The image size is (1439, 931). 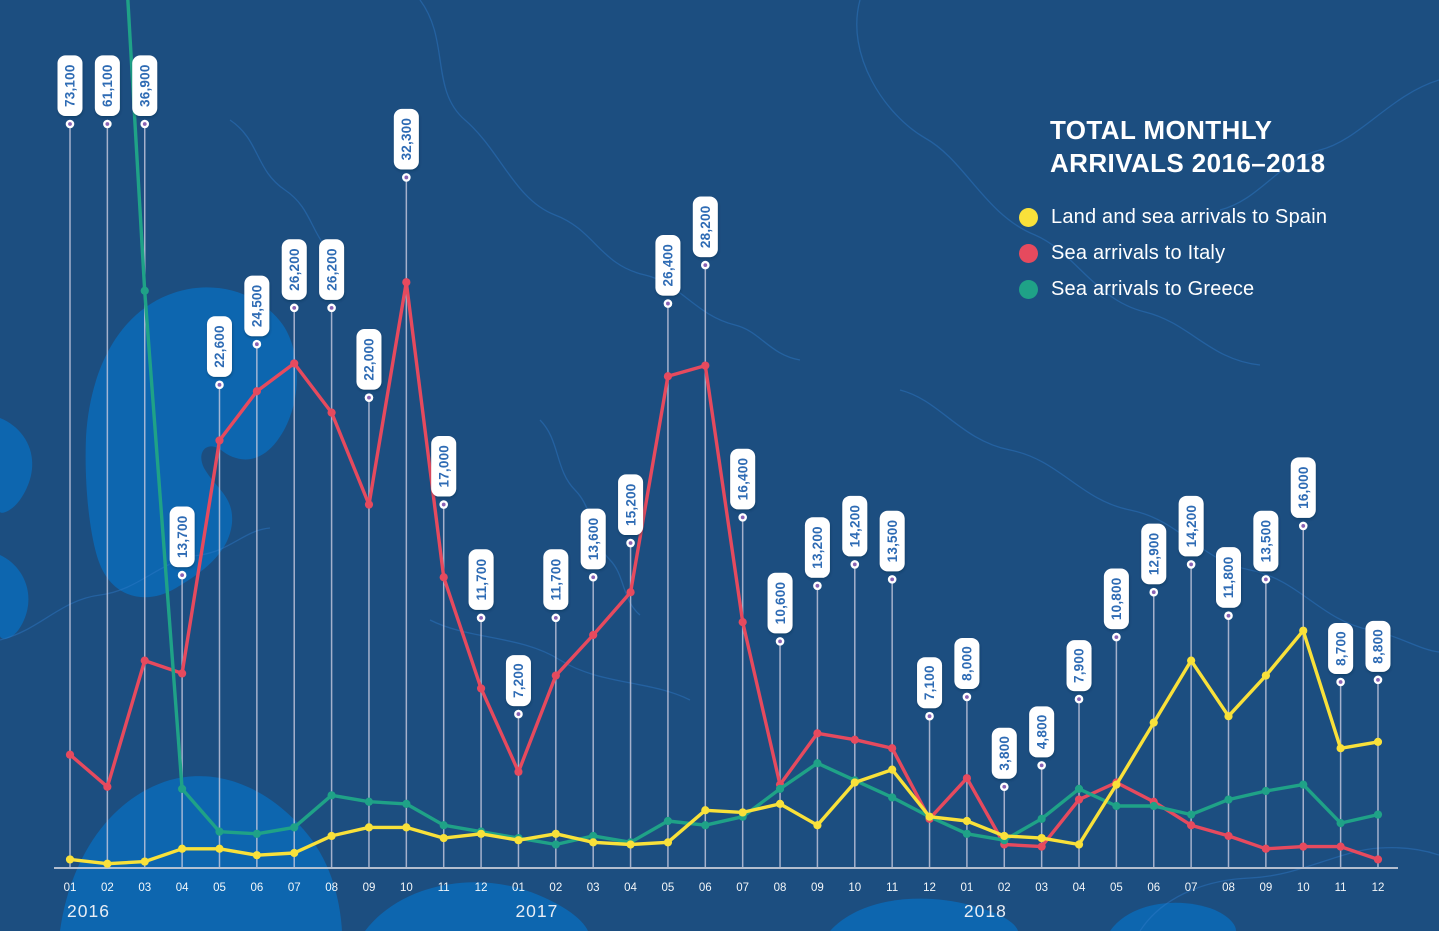 I want to click on total-label: 36,900, so click(x=145, y=92).